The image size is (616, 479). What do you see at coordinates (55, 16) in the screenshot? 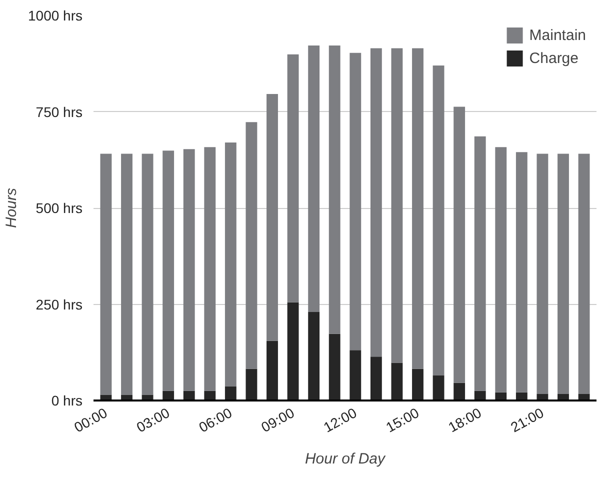
I see `y-tick-label: 1000 hrs` at bounding box center [55, 16].